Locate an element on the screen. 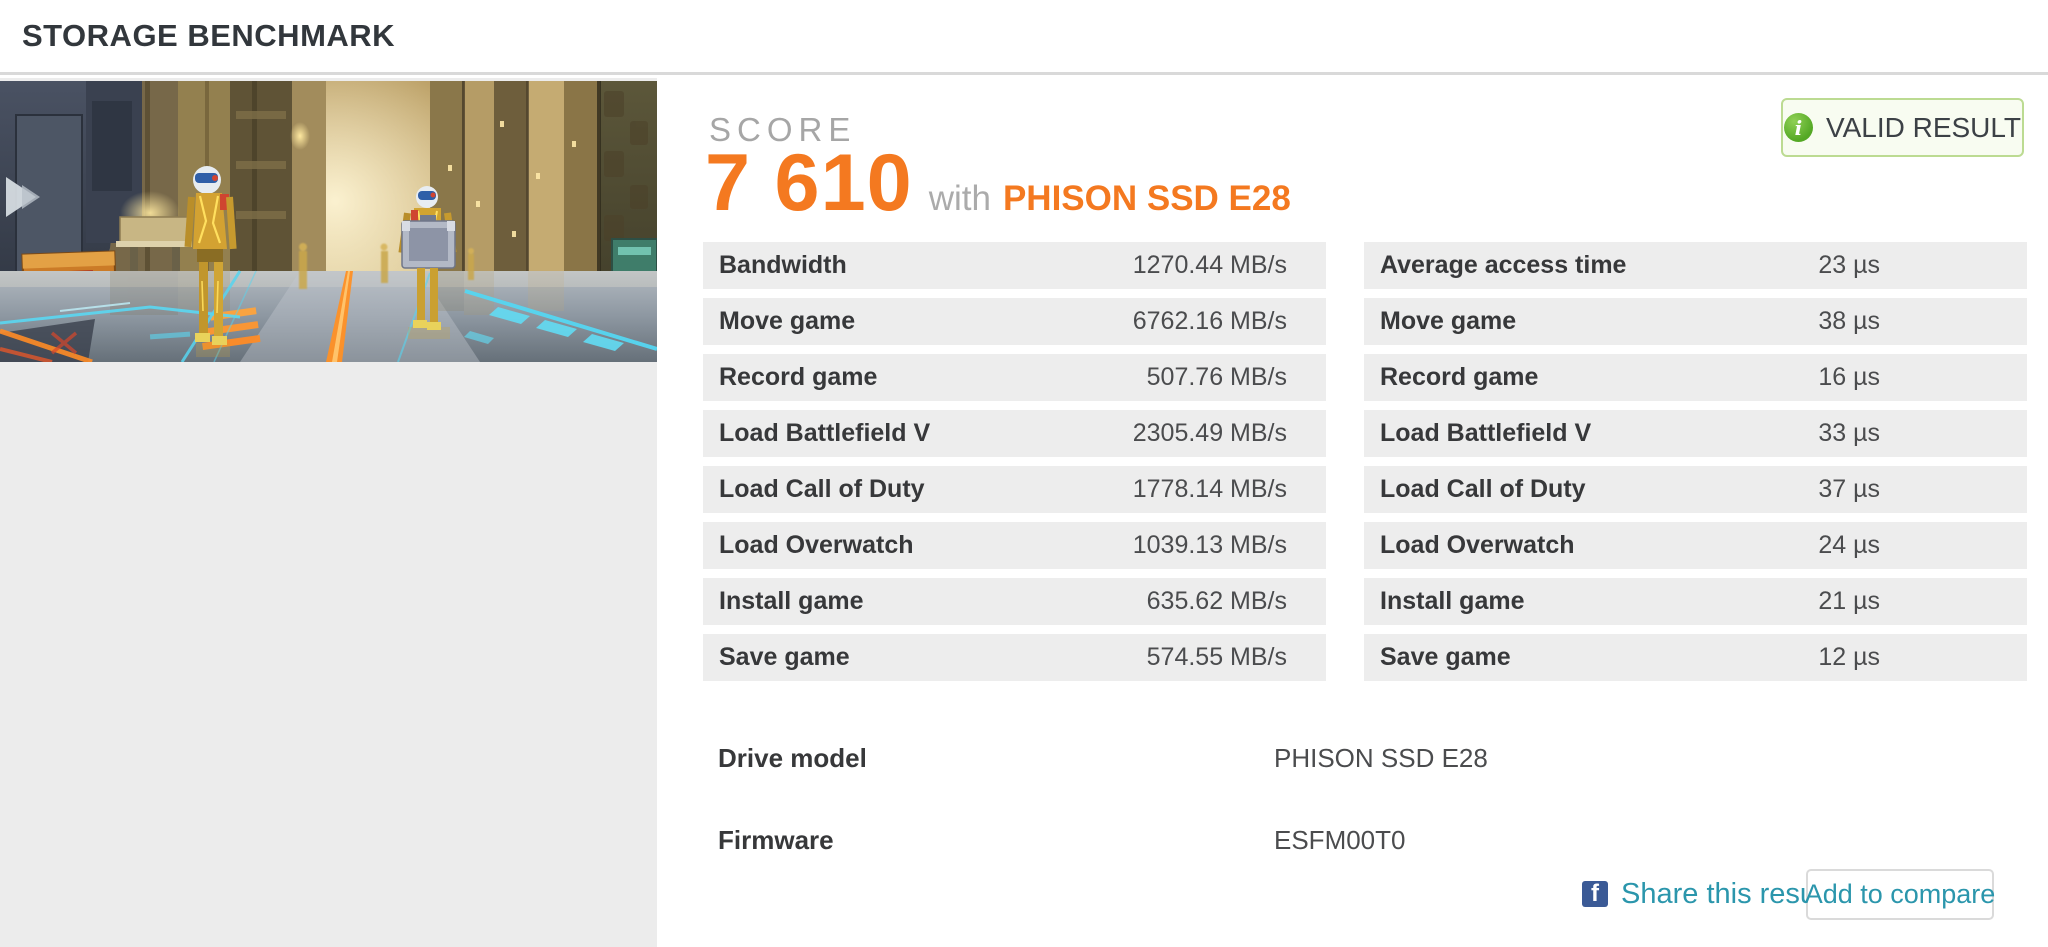 The width and height of the screenshot is (2048, 947). score-line: 7 610 with PHISON SSD E28 is located at coordinates (998, 183).